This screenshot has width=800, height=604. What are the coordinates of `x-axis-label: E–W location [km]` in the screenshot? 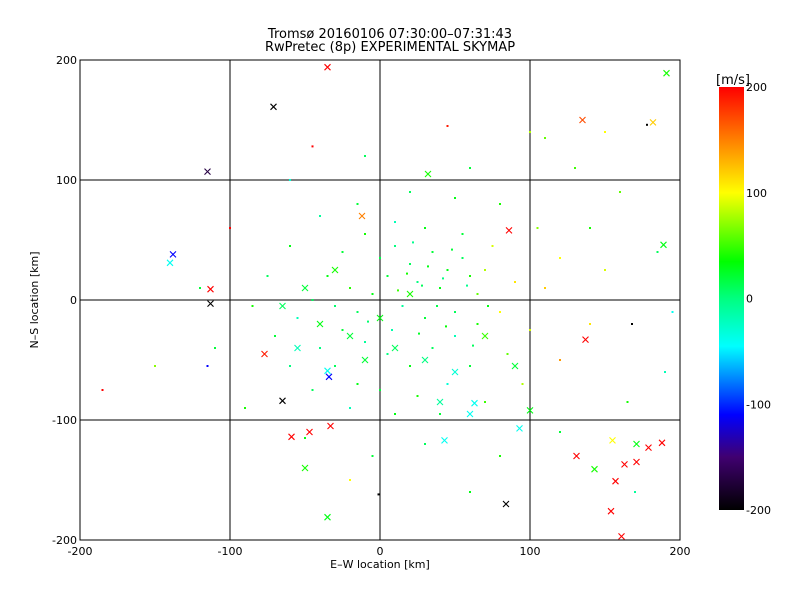 It's located at (380, 564).